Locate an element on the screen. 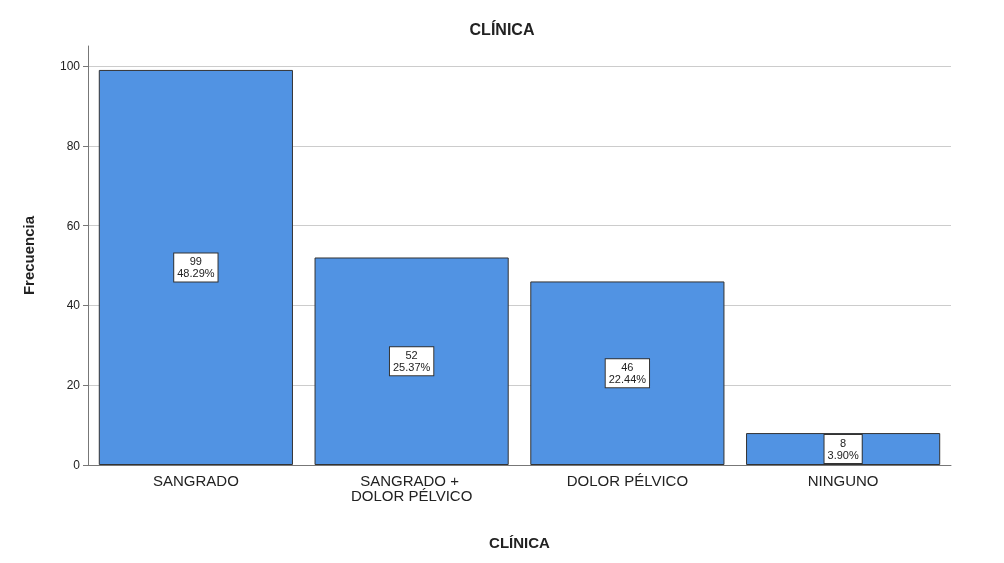 This screenshot has width=1004, height=563. y-tick-label: 0 is located at coordinates (77, 465).